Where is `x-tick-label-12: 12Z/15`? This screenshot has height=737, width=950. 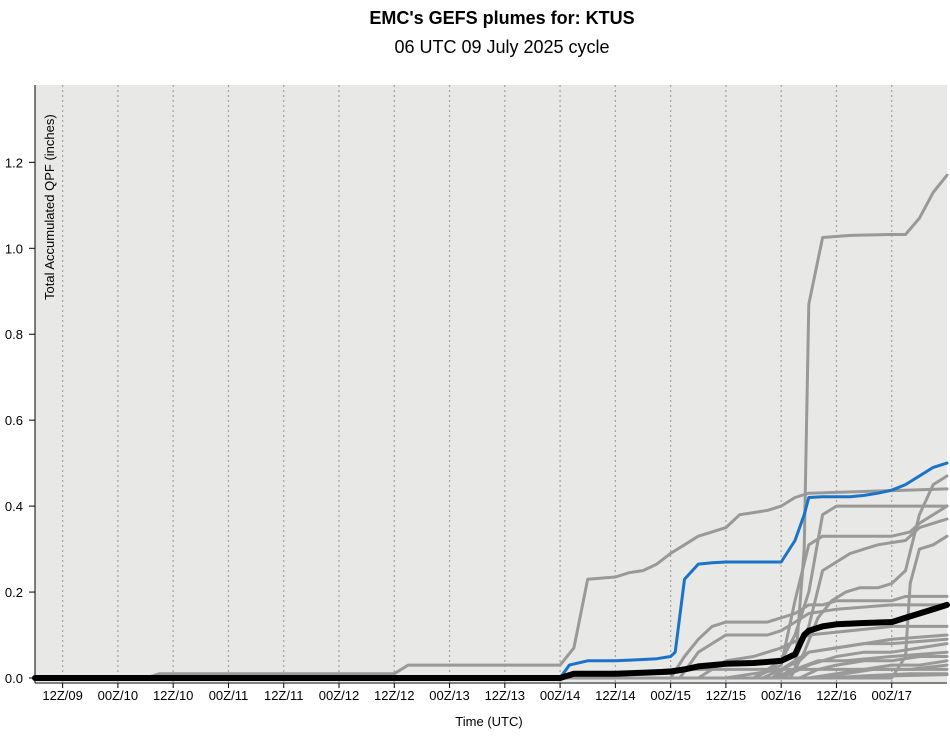 x-tick-label-12: 12Z/15 is located at coordinates (726, 695).